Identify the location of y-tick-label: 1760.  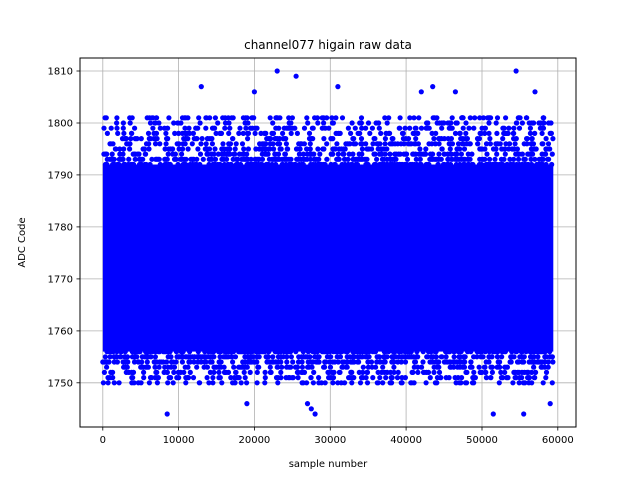
(60, 331).